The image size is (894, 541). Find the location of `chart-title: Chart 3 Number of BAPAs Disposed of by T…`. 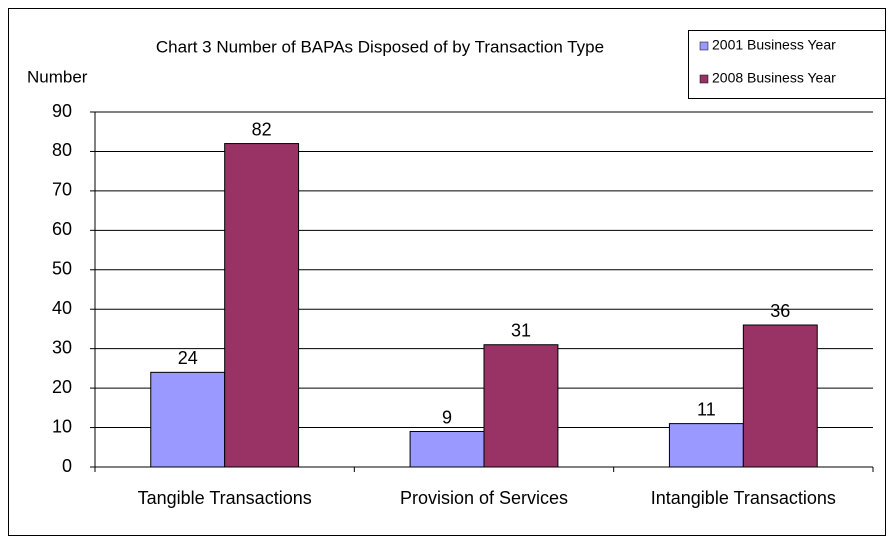

chart-title: Chart 3 Number of BAPAs Disposed of by T… is located at coordinates (380, 46).